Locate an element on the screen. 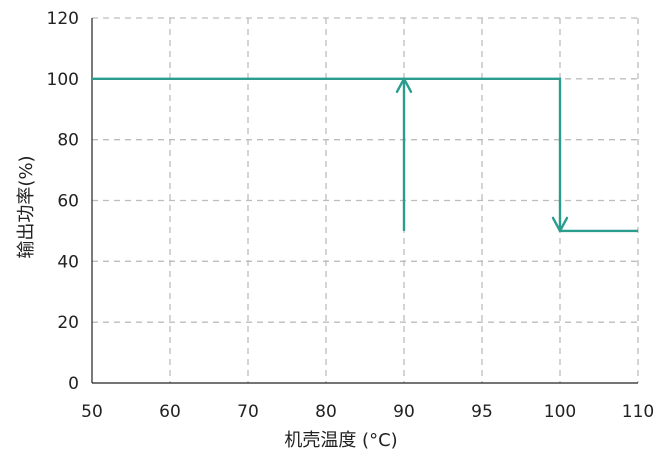 The width and height of the screenshot is (672, 457). x-axis-label: 机壳温度 (°C) is located at coordinates (340, 440).